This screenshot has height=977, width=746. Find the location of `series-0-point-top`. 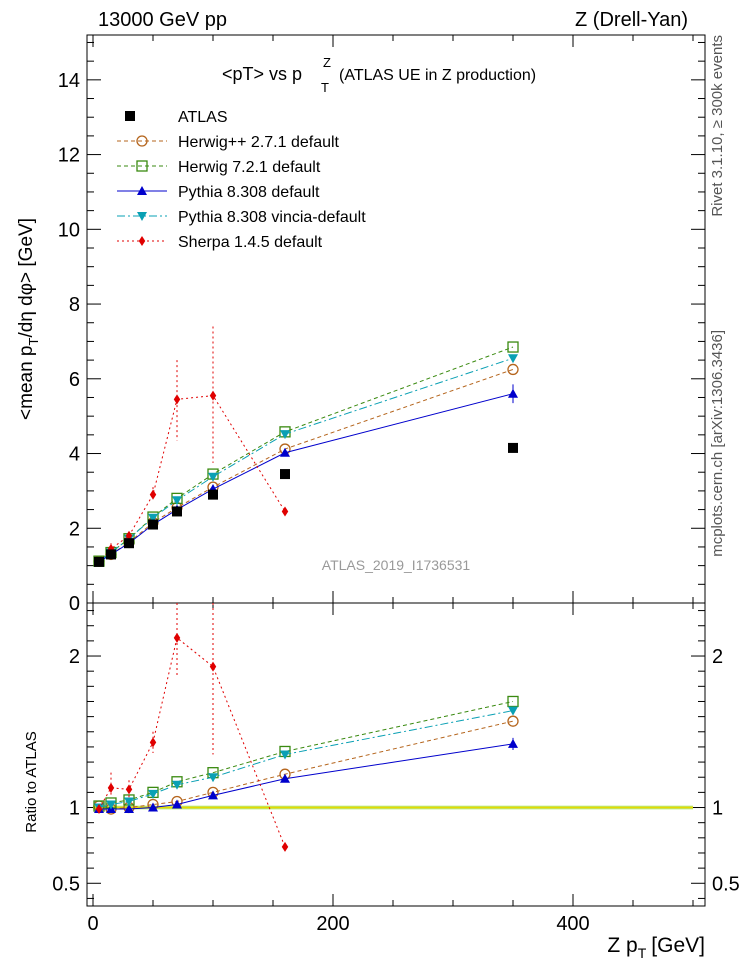

series-0-point-top is located at coordinates (513, 369).